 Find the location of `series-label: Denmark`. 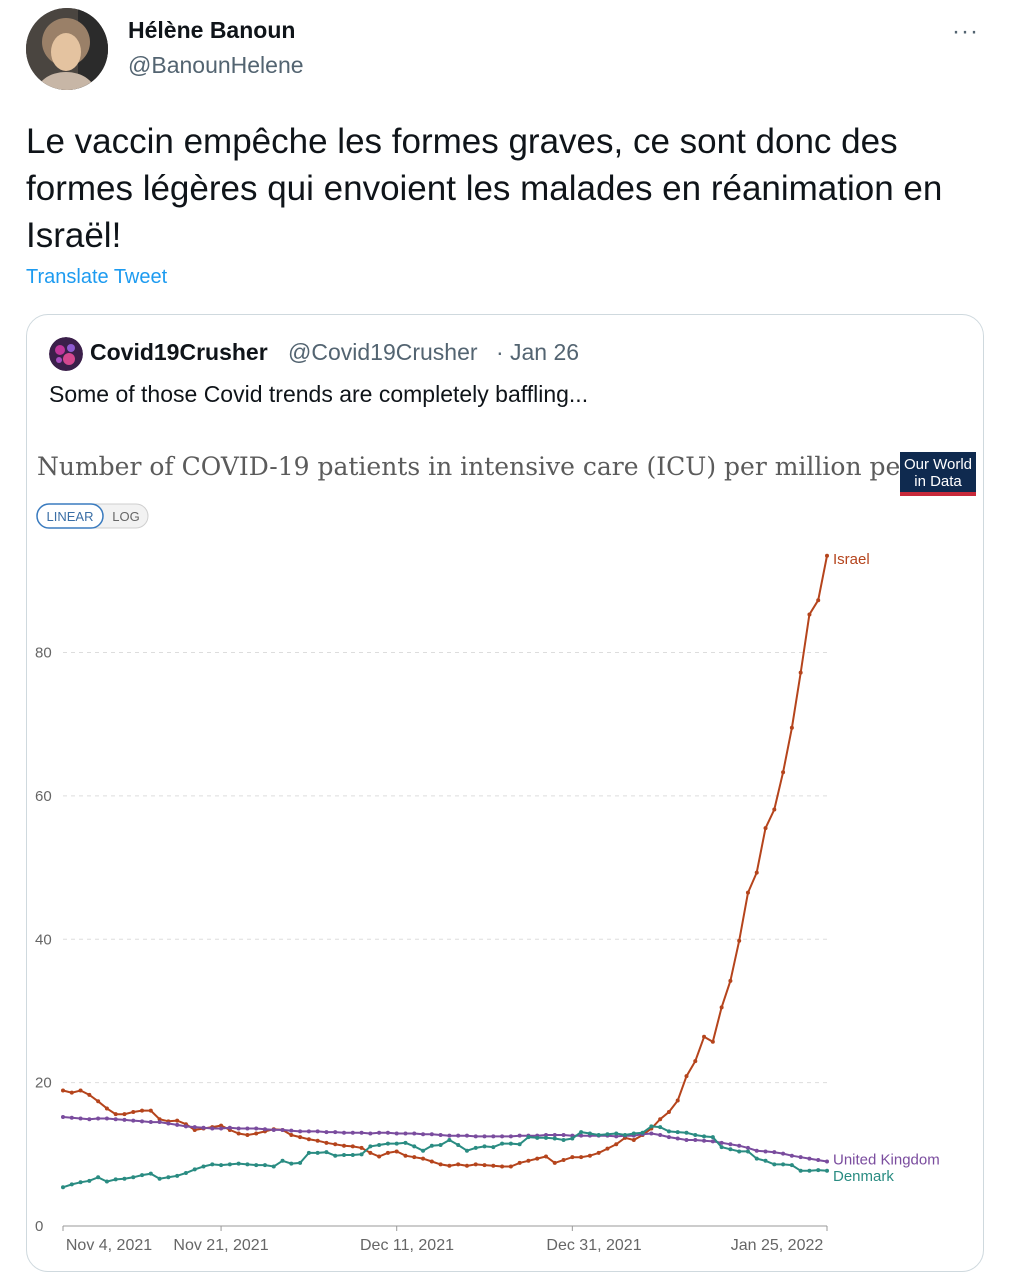

series-label: Denmark is located at coordinates (863, 1176).